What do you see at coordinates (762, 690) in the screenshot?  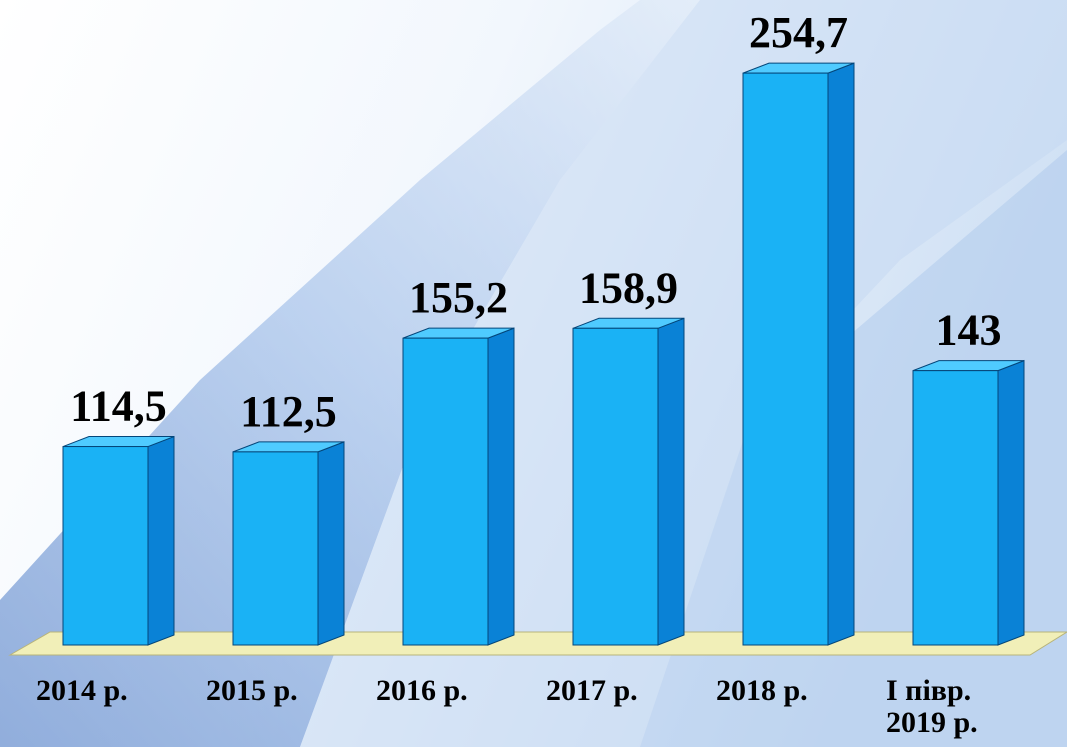 I see `x-tick-label: 2018 р.` at bounding box center [762, 690].